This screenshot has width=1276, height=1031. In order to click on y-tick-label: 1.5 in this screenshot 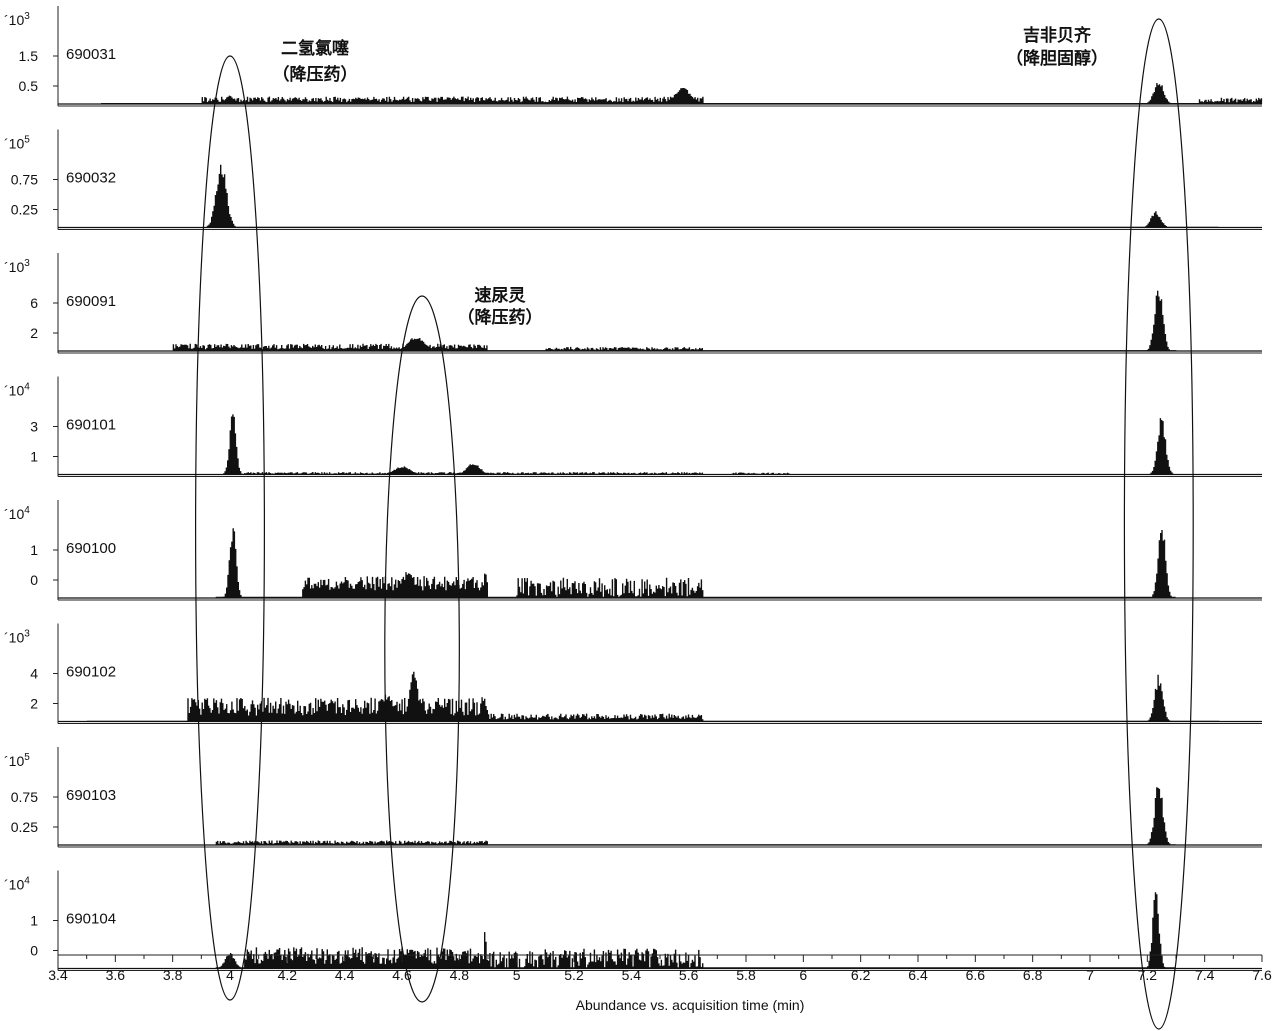, I will do `click(29, 56)`.